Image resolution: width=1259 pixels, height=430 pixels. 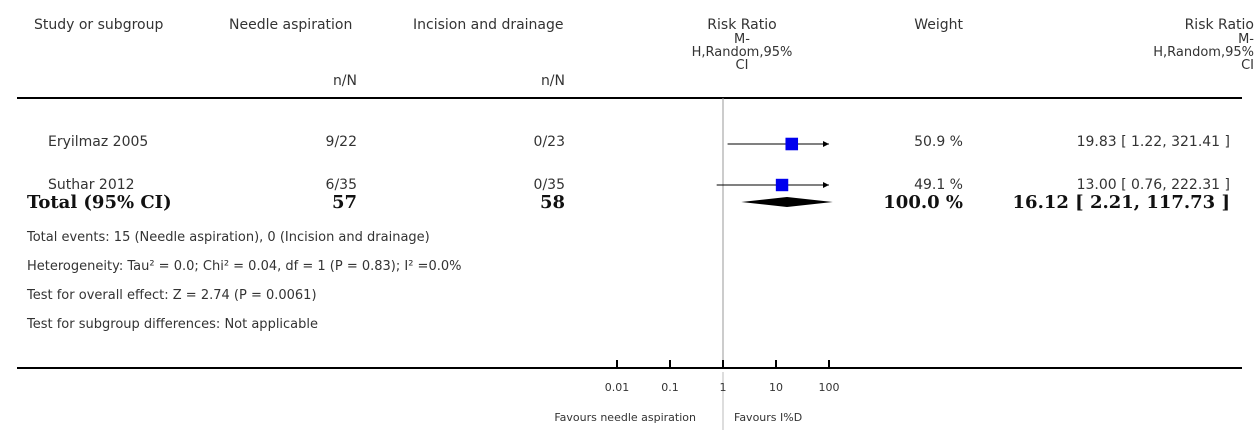 What do you see at coordinates (1246, 39) in the screenshot?
I see `header-rr-text-line2: M-` at bounding box center [1246, 39].